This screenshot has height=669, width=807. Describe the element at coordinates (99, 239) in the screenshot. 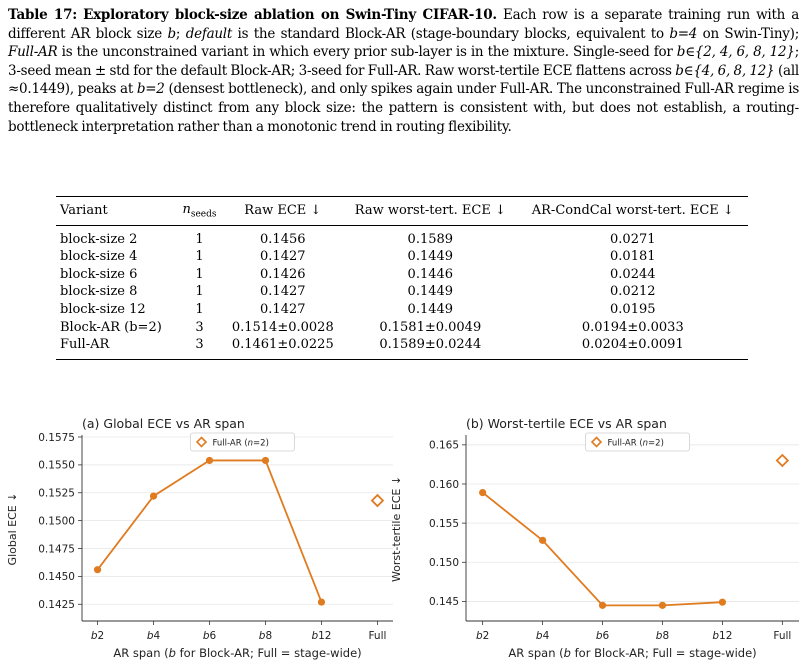

I see `cell-variant: block-size 2` at that location.